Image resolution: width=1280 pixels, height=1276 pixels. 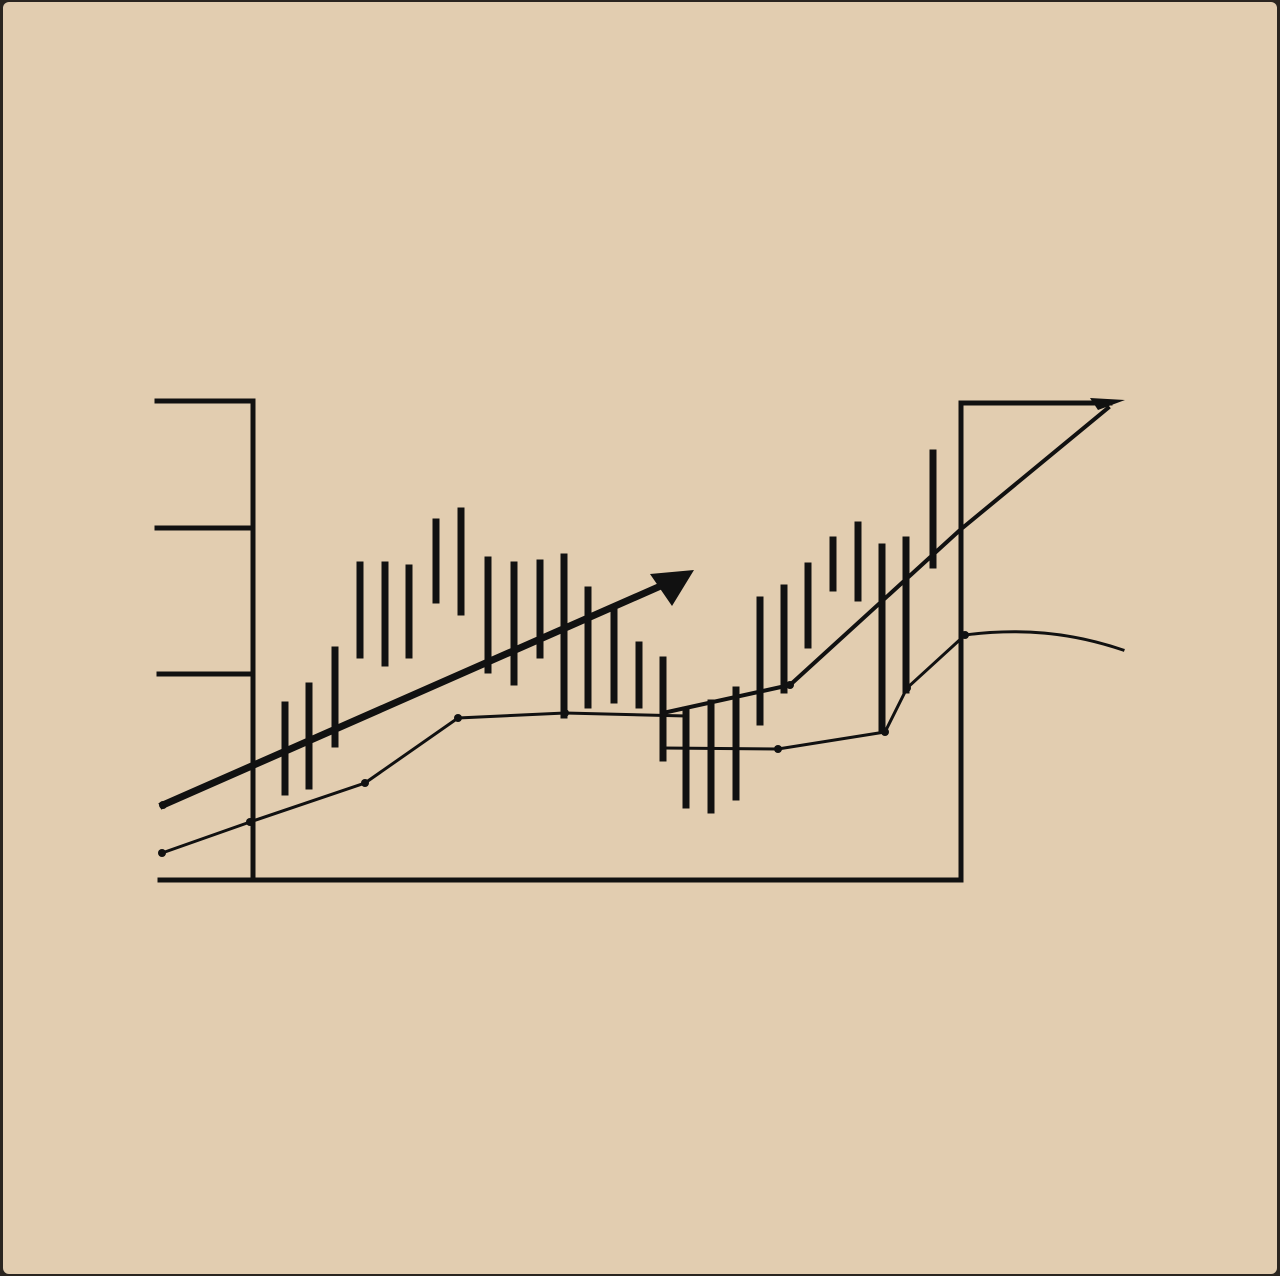 I want to click on bars, so click(x=609, y=631).